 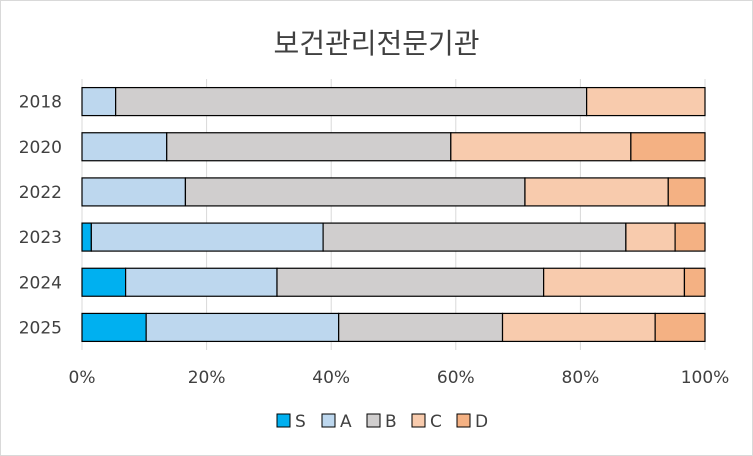 I want to click on bar-B-2022, so click(x=355, y=192).